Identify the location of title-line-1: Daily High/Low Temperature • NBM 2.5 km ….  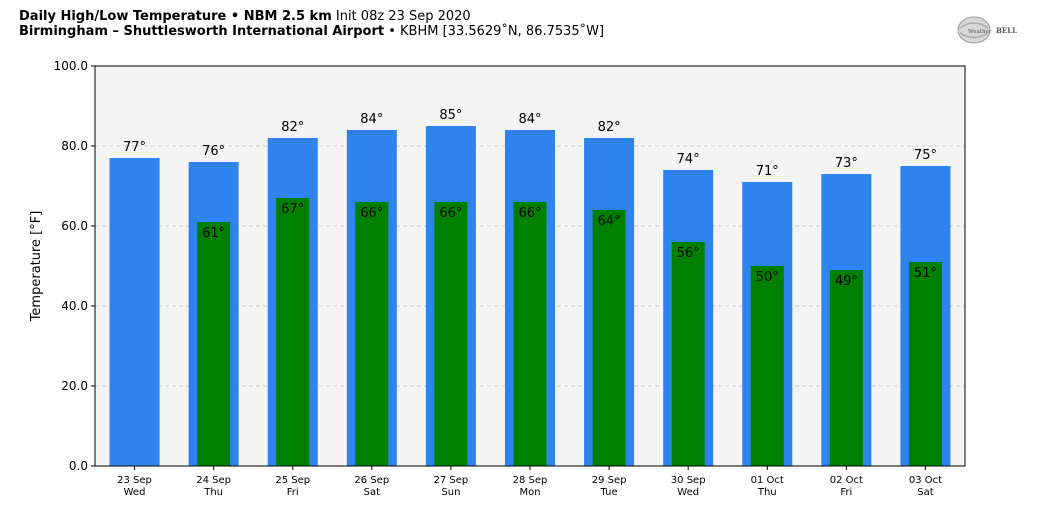
(311, 16).